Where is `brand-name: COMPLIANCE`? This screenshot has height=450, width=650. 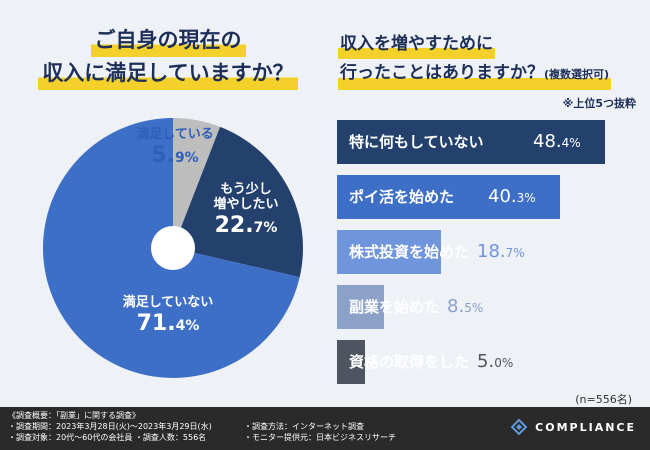
brand-name: COMPLIANCE is located at coordinates (585, 427).